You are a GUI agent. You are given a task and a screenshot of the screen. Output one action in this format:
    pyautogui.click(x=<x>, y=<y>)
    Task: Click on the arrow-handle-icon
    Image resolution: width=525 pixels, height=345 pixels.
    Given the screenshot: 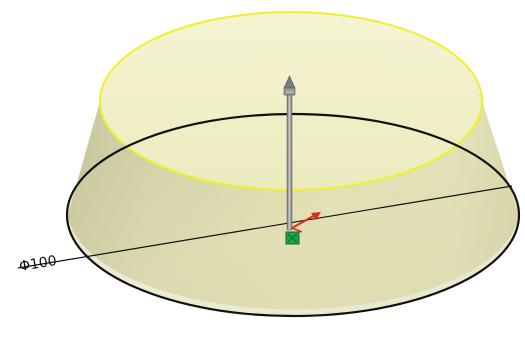 What is the action you would take?
    pyautogui.click(x=289, y=153)
    